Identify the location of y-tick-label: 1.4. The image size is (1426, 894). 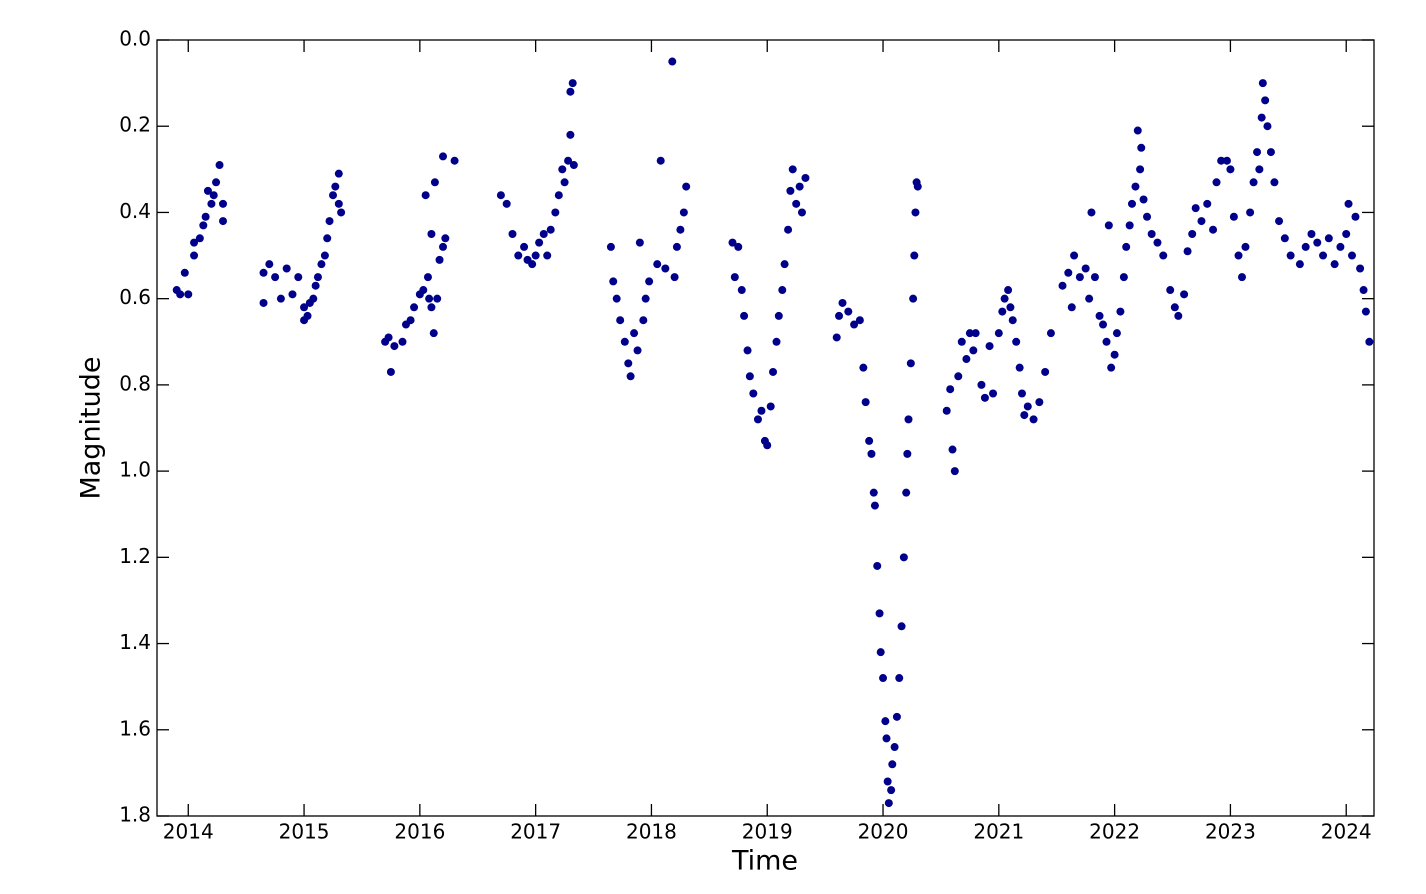
(135, 642).